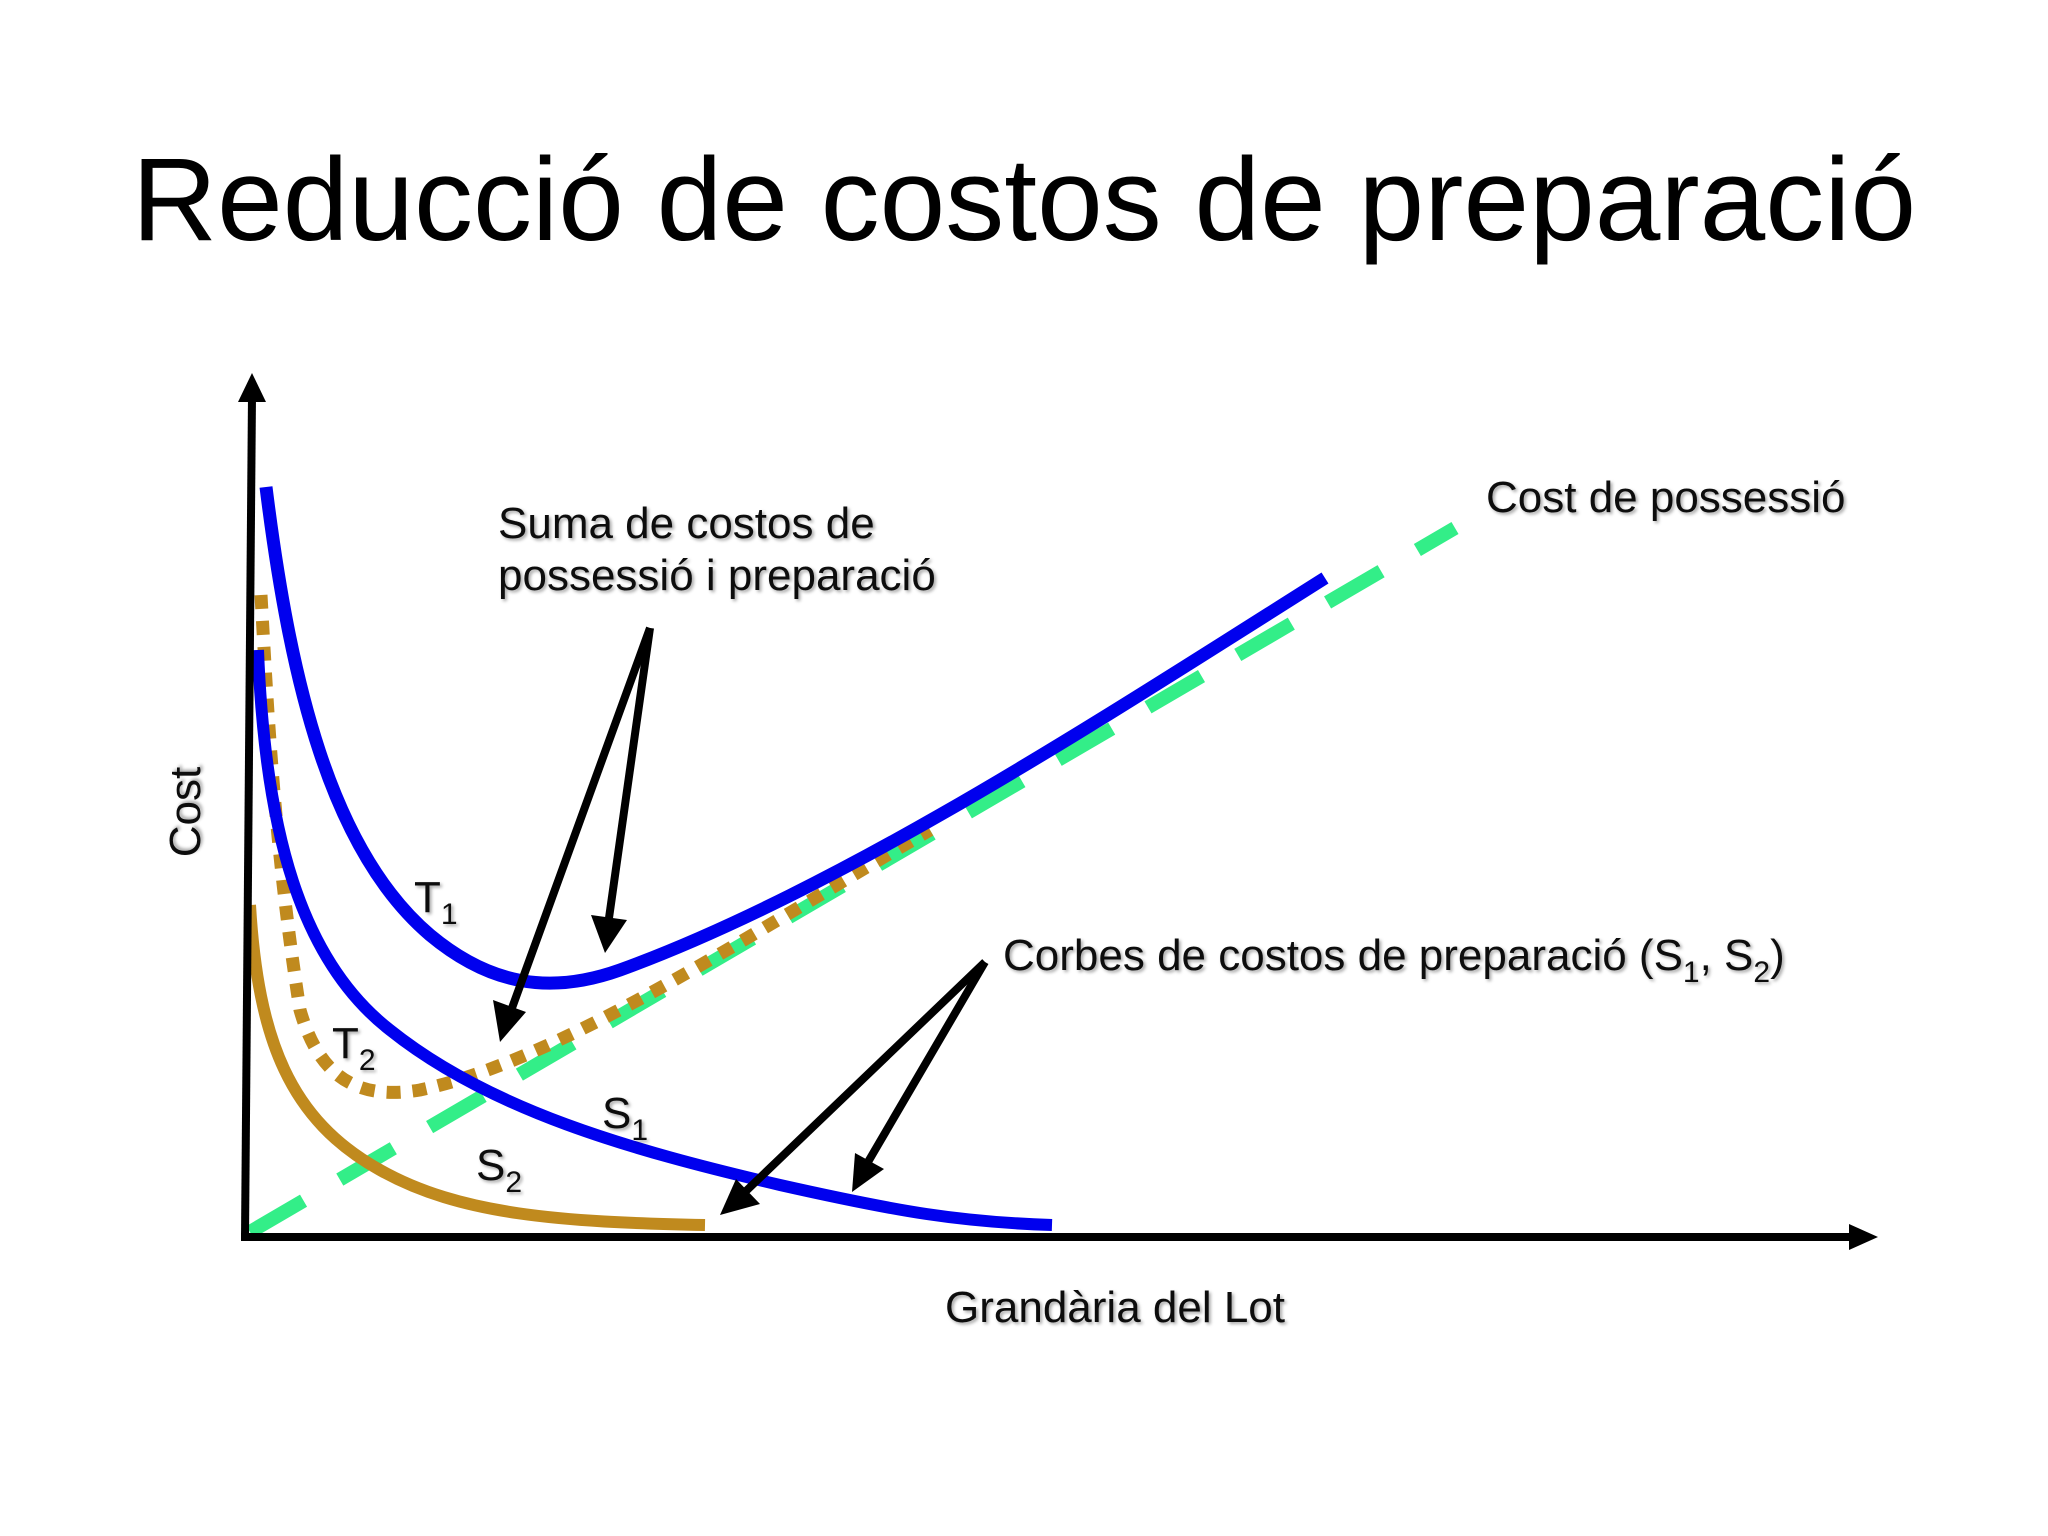 The height and width of the screenshot is (1536, 2048). I want to click on y-axis, so click(248, 816).